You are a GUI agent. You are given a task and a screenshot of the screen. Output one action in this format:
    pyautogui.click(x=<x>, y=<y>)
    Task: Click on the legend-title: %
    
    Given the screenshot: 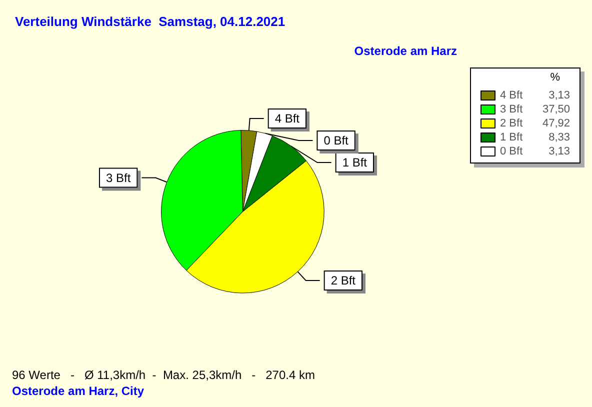 What is the action you would take?
    pyautogui.click(x=555, y=78)
    